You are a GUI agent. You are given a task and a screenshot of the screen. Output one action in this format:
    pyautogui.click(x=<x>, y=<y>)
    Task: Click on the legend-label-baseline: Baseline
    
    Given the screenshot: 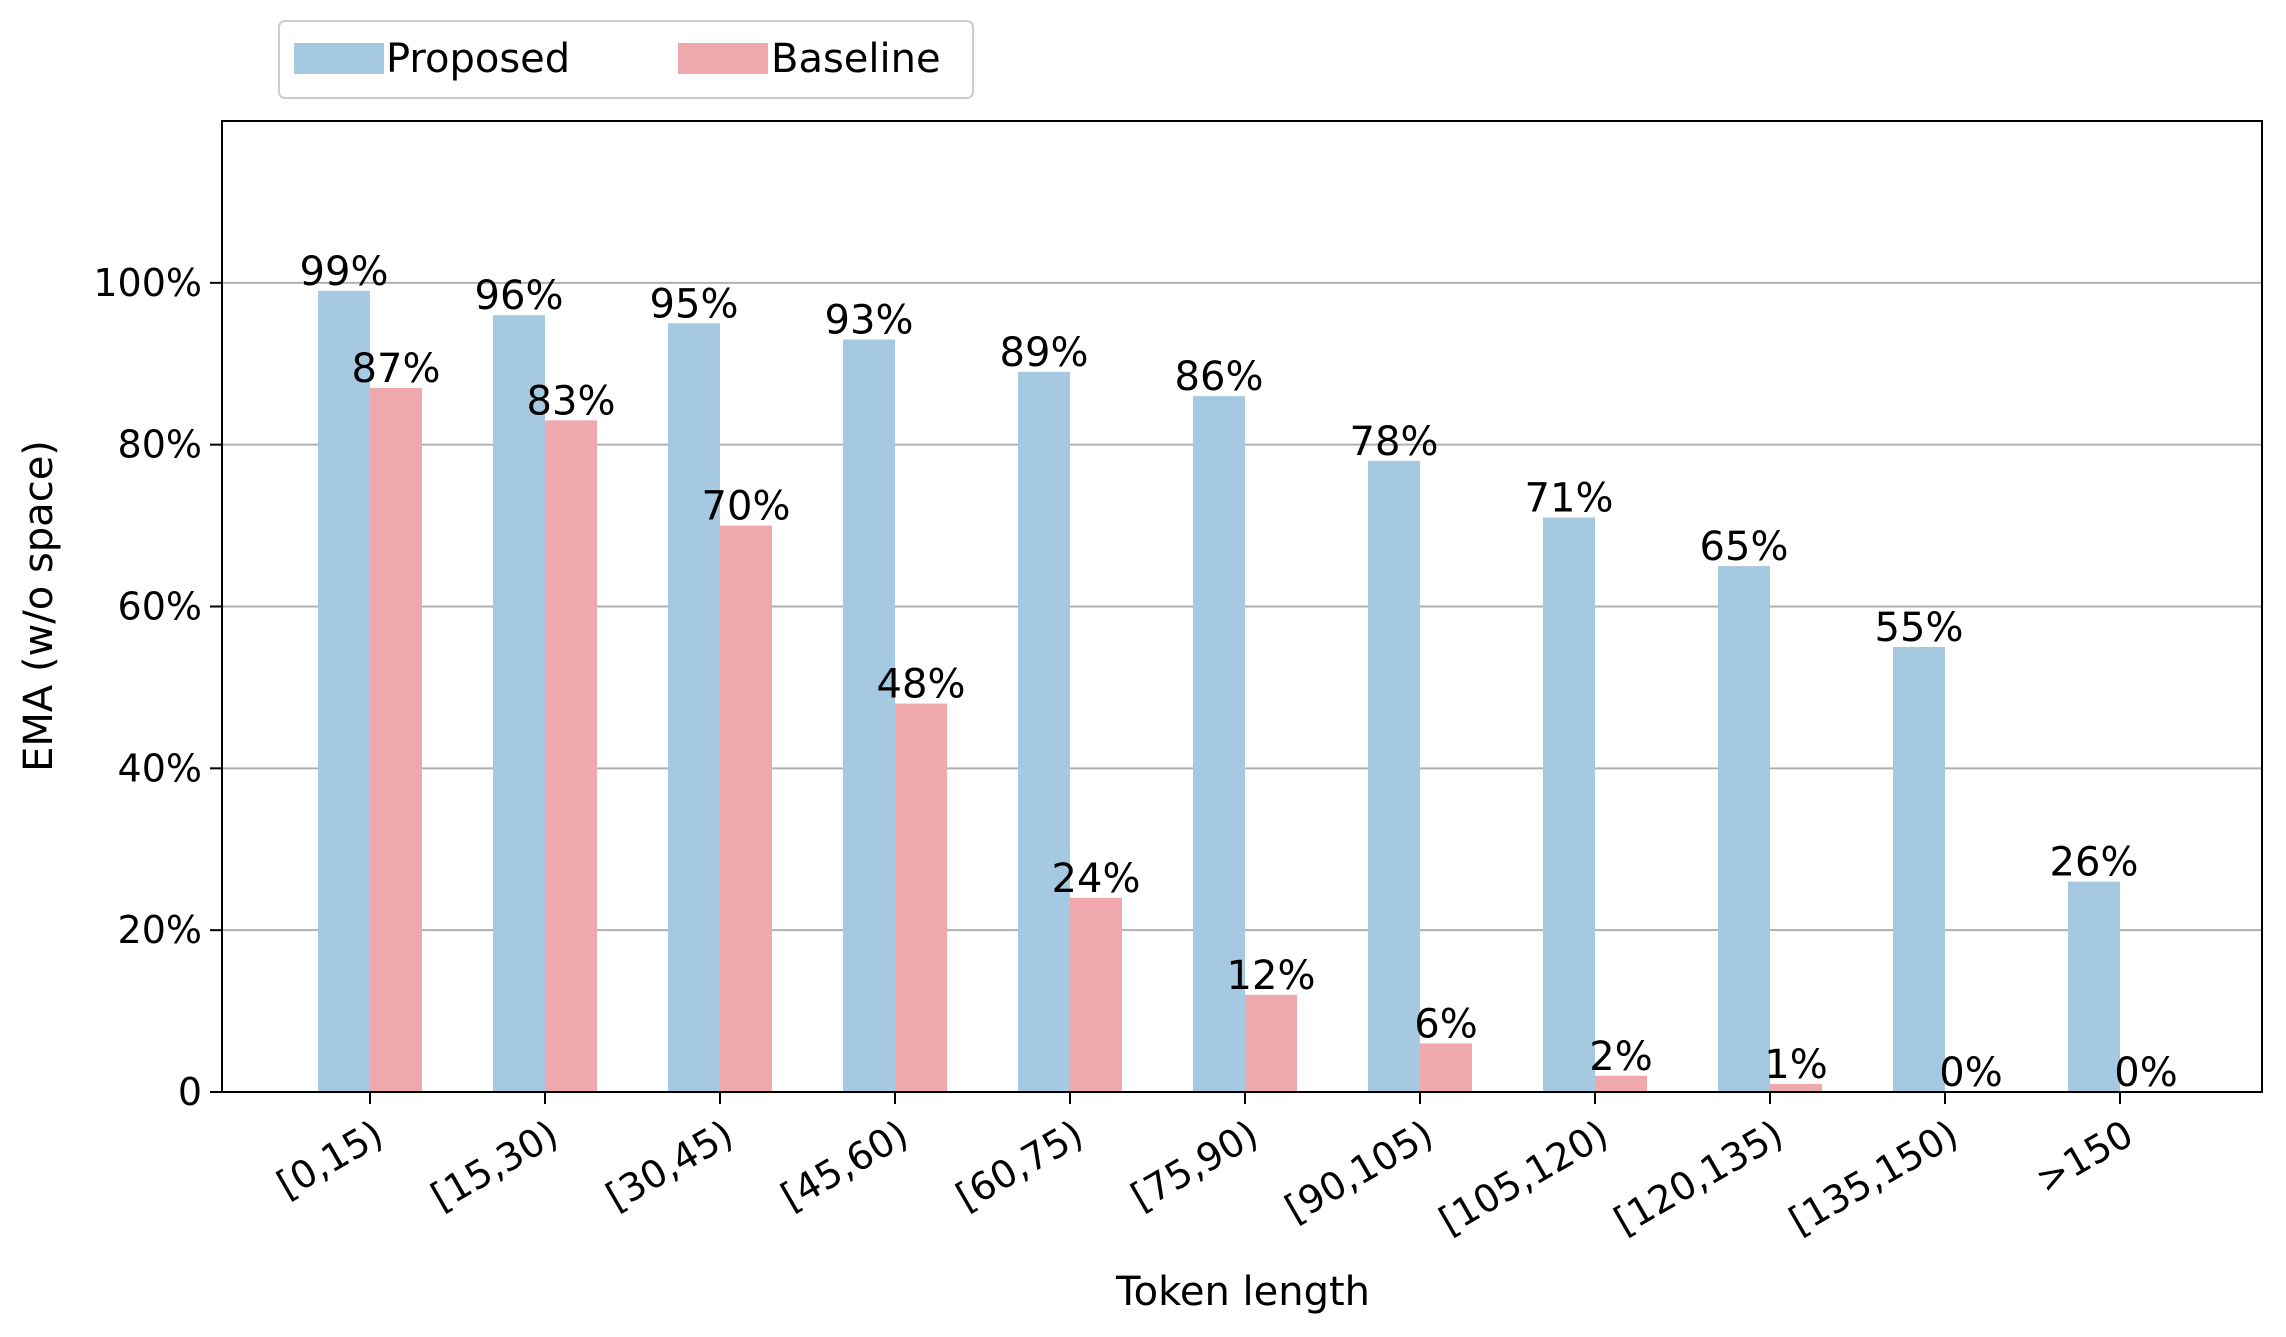 What is the action you would take?
    pyautogui.click(x=856, y=59)
    